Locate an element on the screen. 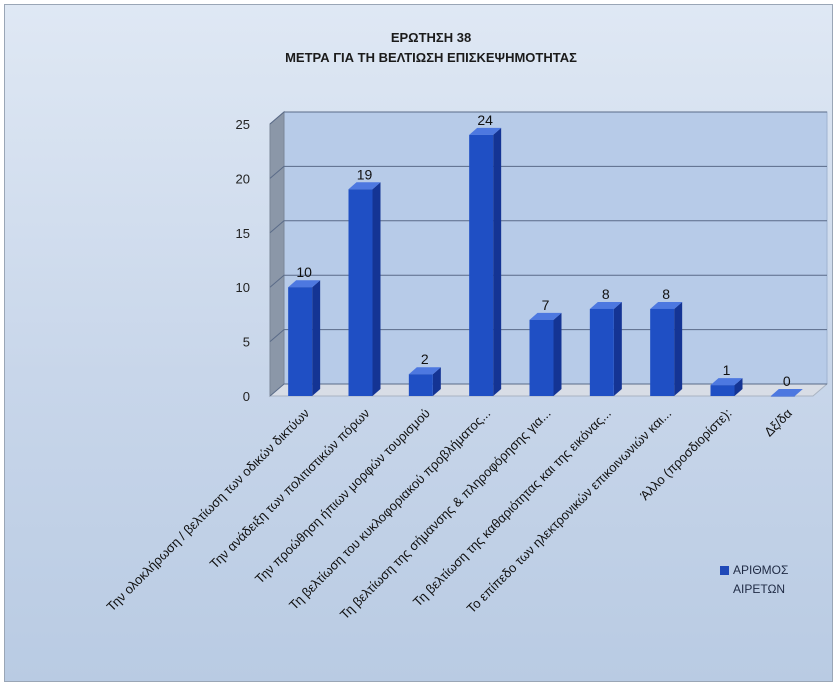 The image size is (839, 686). chart-title: ΕΡΩΤΗΣΗ 38 is located at coordinates (431, 37).